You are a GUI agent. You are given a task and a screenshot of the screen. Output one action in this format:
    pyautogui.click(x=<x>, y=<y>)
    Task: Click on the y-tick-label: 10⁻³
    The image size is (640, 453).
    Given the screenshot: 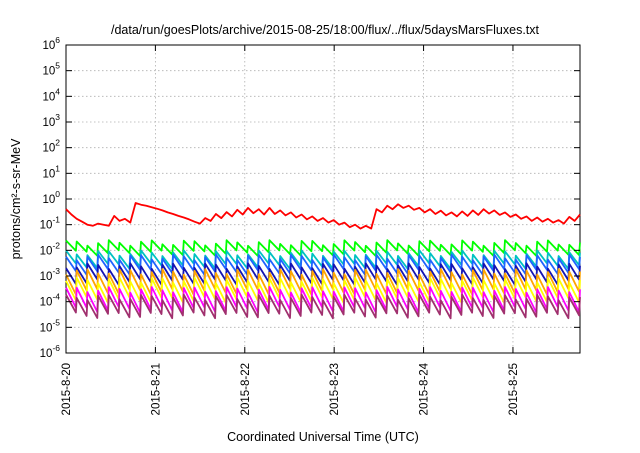 What is the action you would take?
    pyautogui.click(x=50, y=274)
    